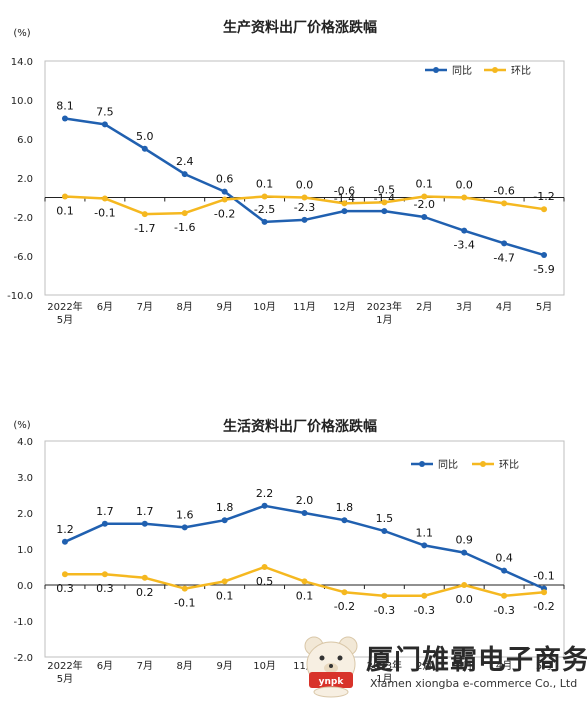 This screenshot has width=587, height=702. What do you see at coordinates (304, 307) in the screenshot?
I see `x-tick-label: 11月` at bounding box center [304, 307].